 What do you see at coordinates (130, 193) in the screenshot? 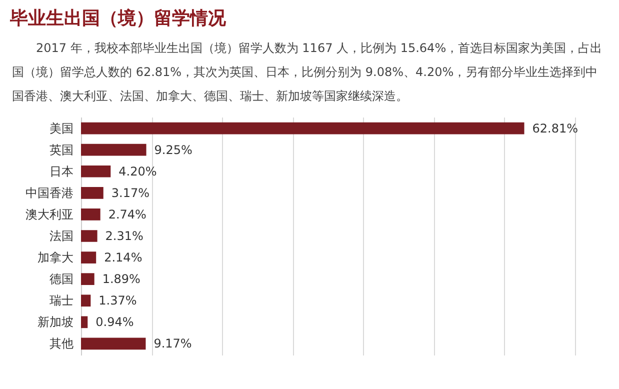
I see `data-label: 3.17%` at bounding box center [130, 193].